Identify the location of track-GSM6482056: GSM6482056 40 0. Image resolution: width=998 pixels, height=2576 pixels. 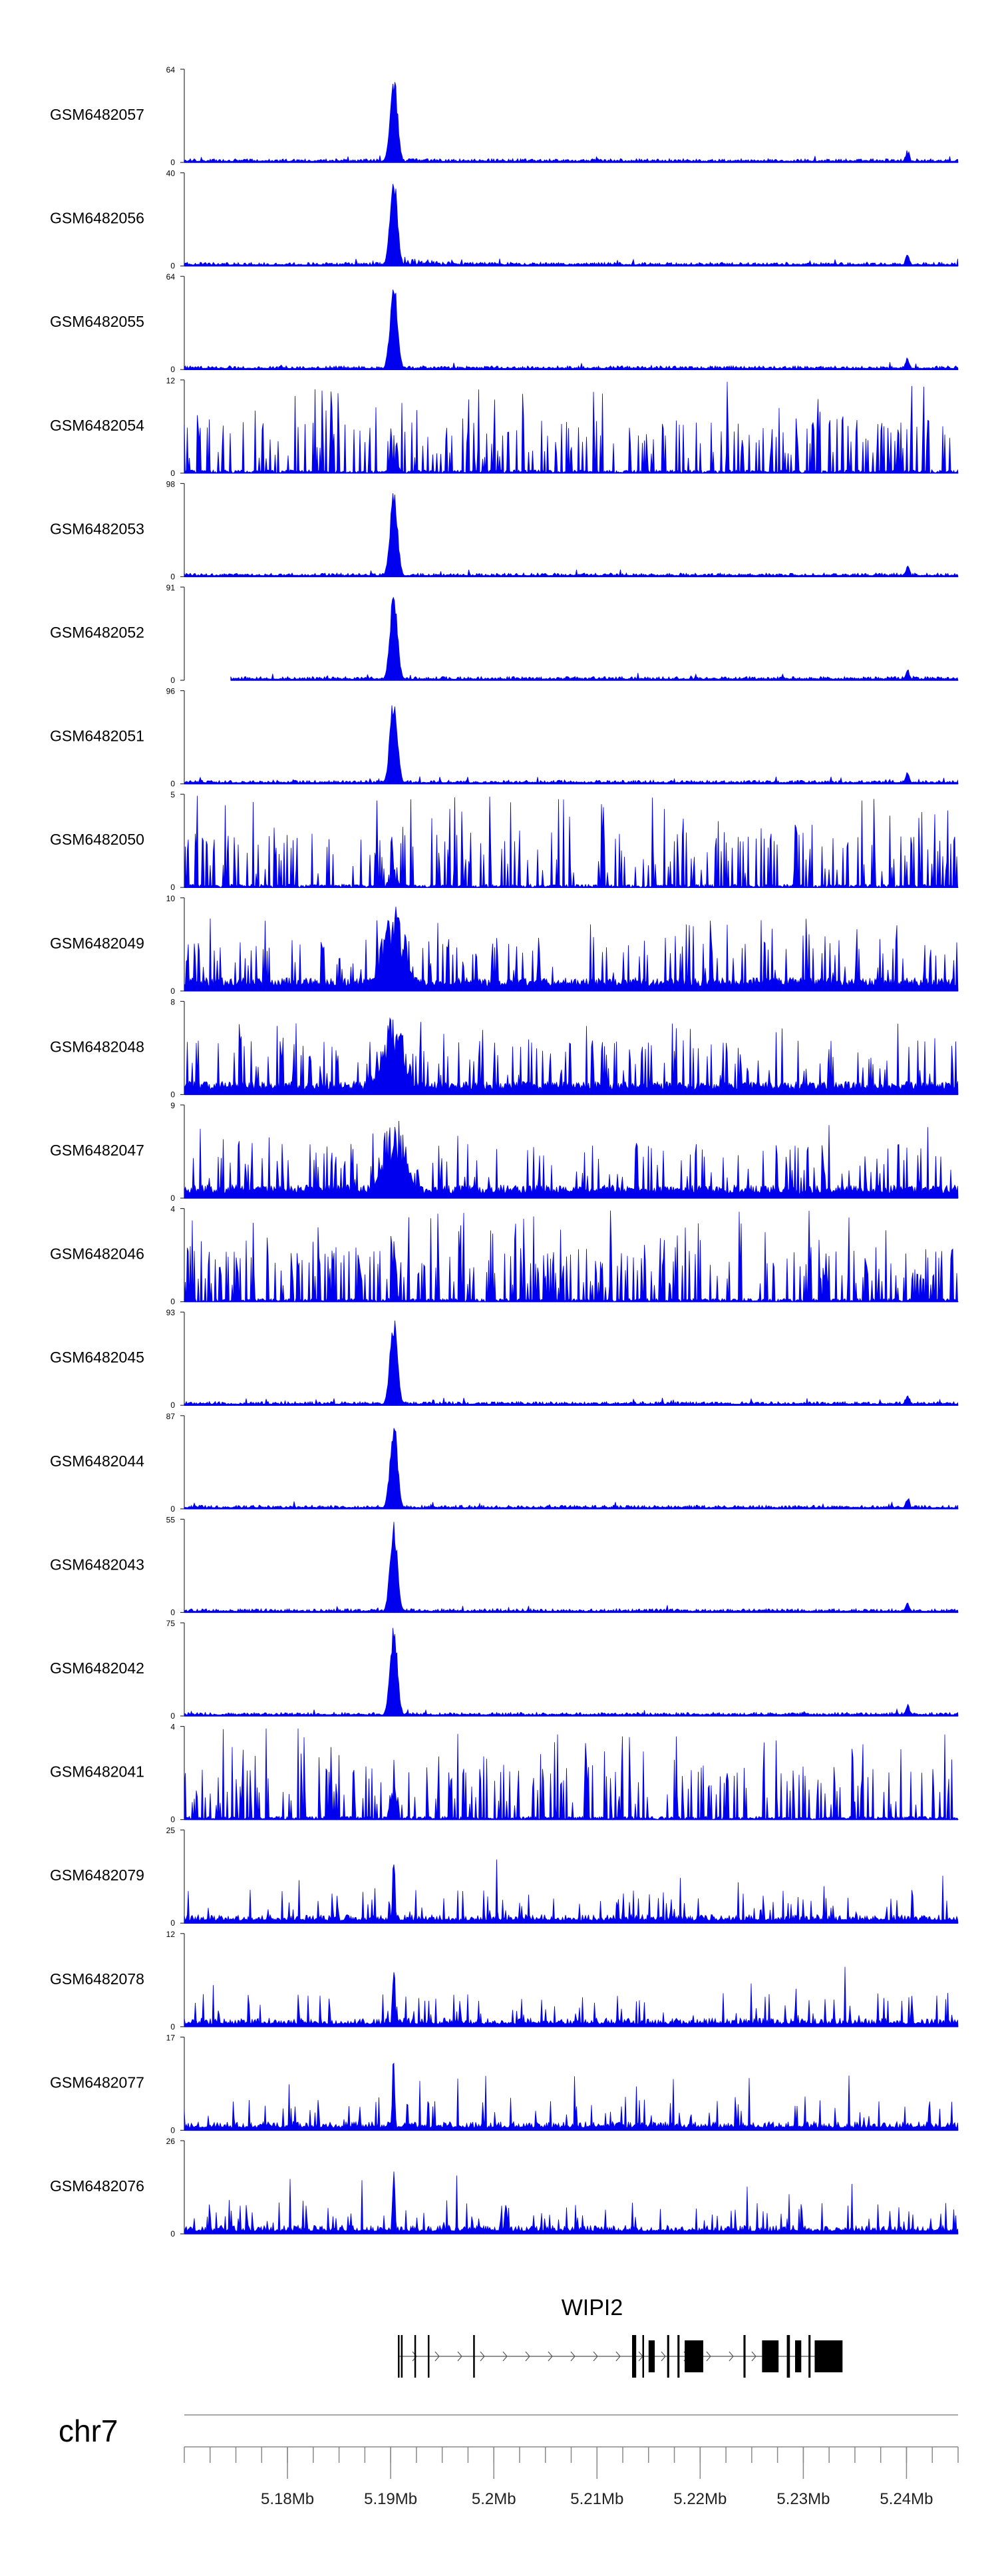
(504, 220).